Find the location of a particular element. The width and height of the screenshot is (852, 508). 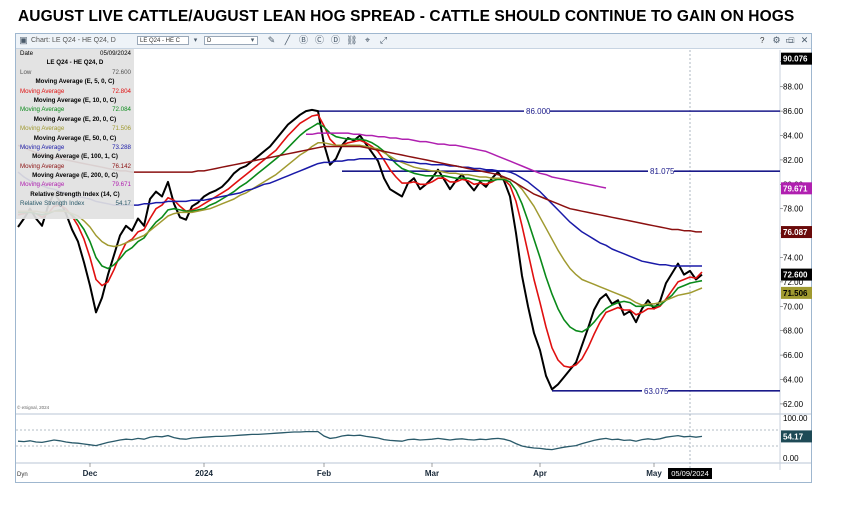

legend-heading-text: Moving Average (E, 100, 1, C) is located at coordinates (75, 157).